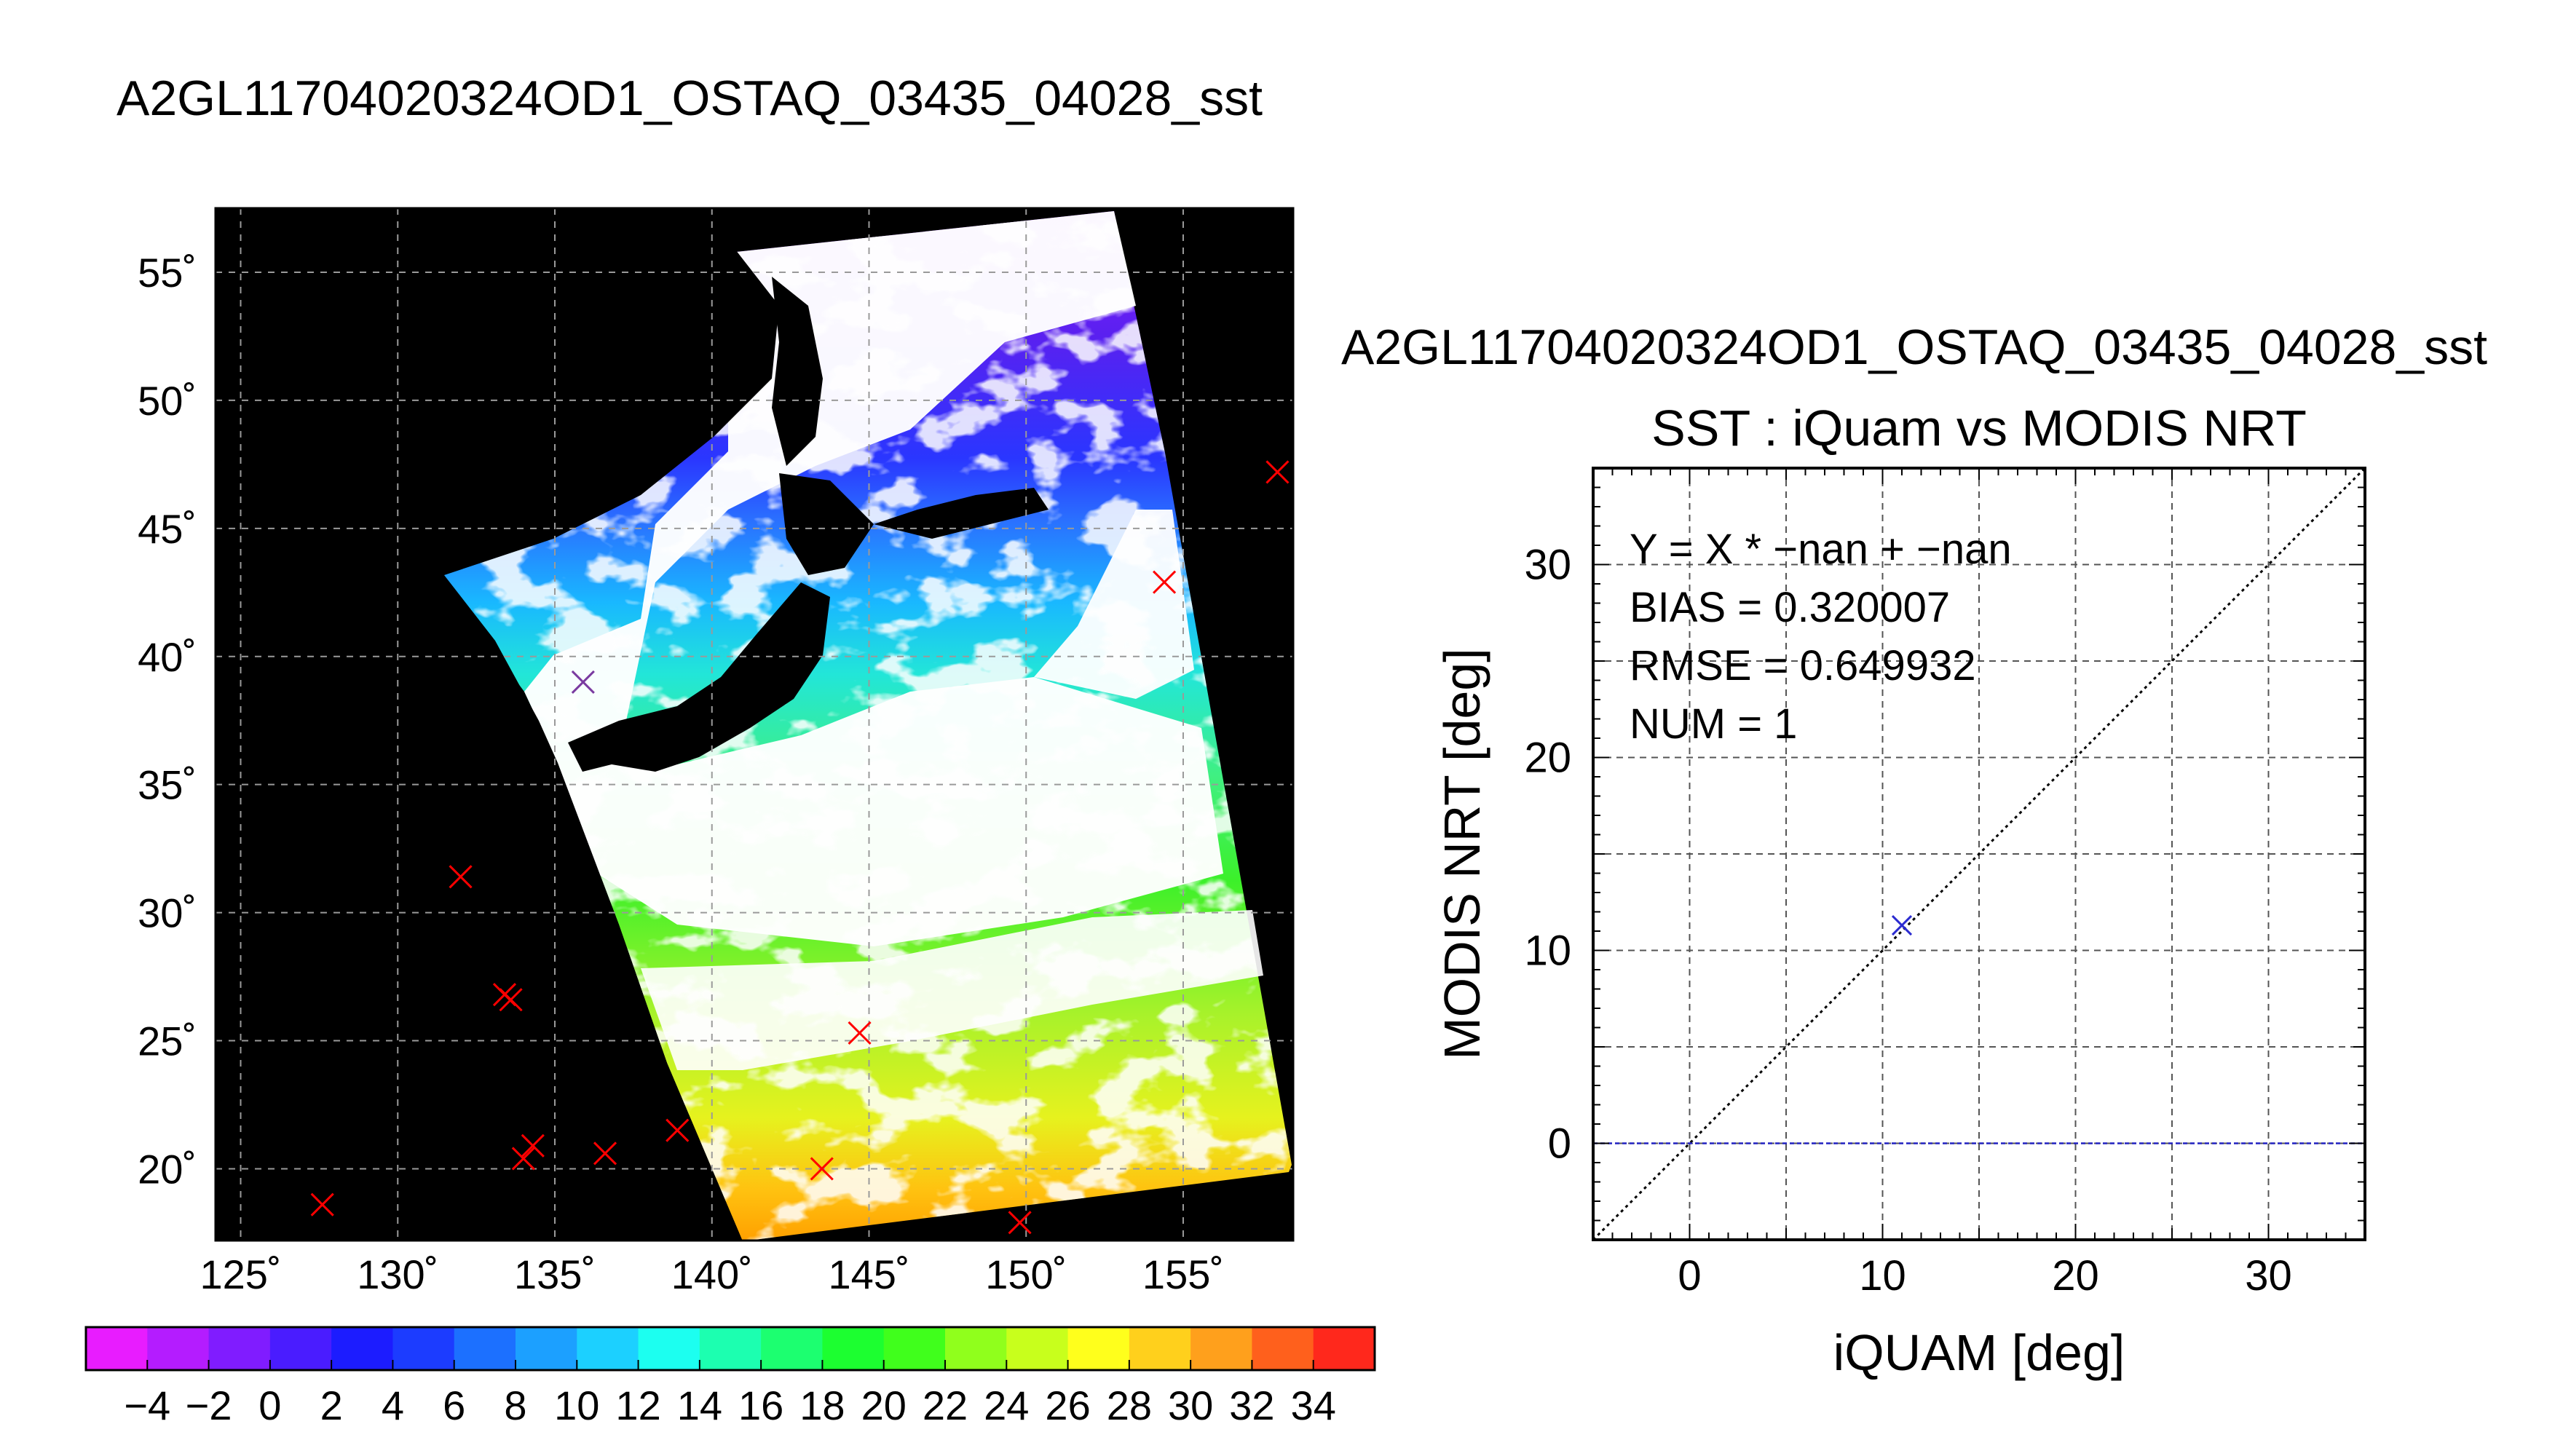 This screenshot has width=2555, height=1456. Describe the element at coordinates (1547, 951) in the screenshot. I see `scatter-y-tick-label: 10` at that location.